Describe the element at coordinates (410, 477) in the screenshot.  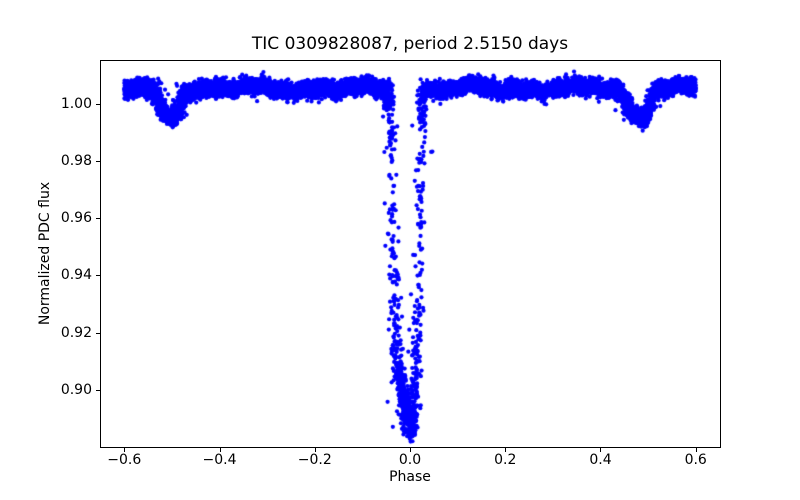
I see `x-axis-label: Phase` at that location.